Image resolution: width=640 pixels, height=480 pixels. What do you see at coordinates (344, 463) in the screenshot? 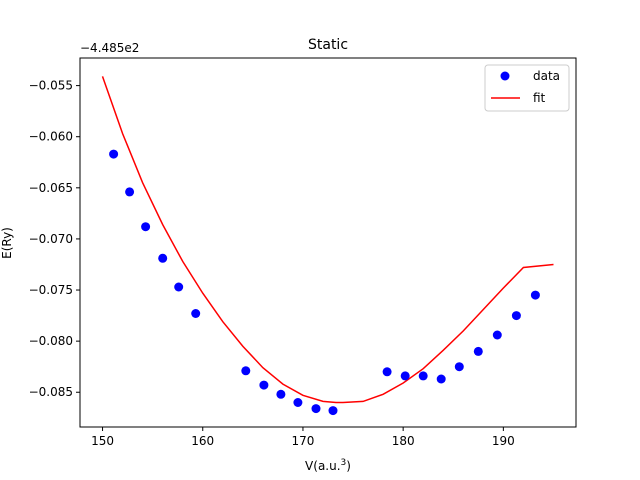
I see `x-axis-label-sup: 3` at bounding box center [344, 463].